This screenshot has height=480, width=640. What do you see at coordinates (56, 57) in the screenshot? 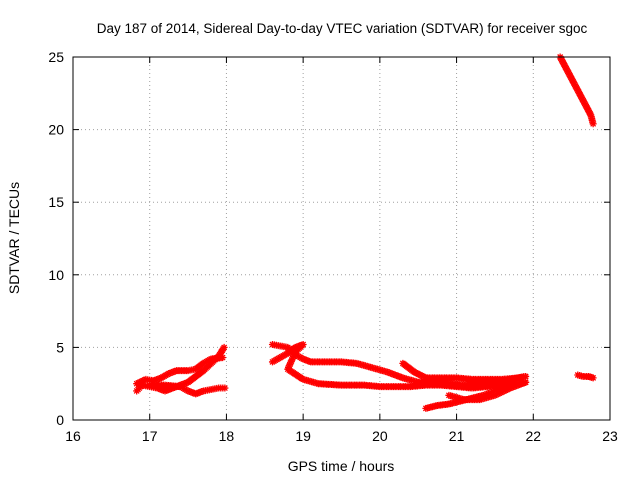
I see `y-tick-label: 25` at bounding box center [56, 57].